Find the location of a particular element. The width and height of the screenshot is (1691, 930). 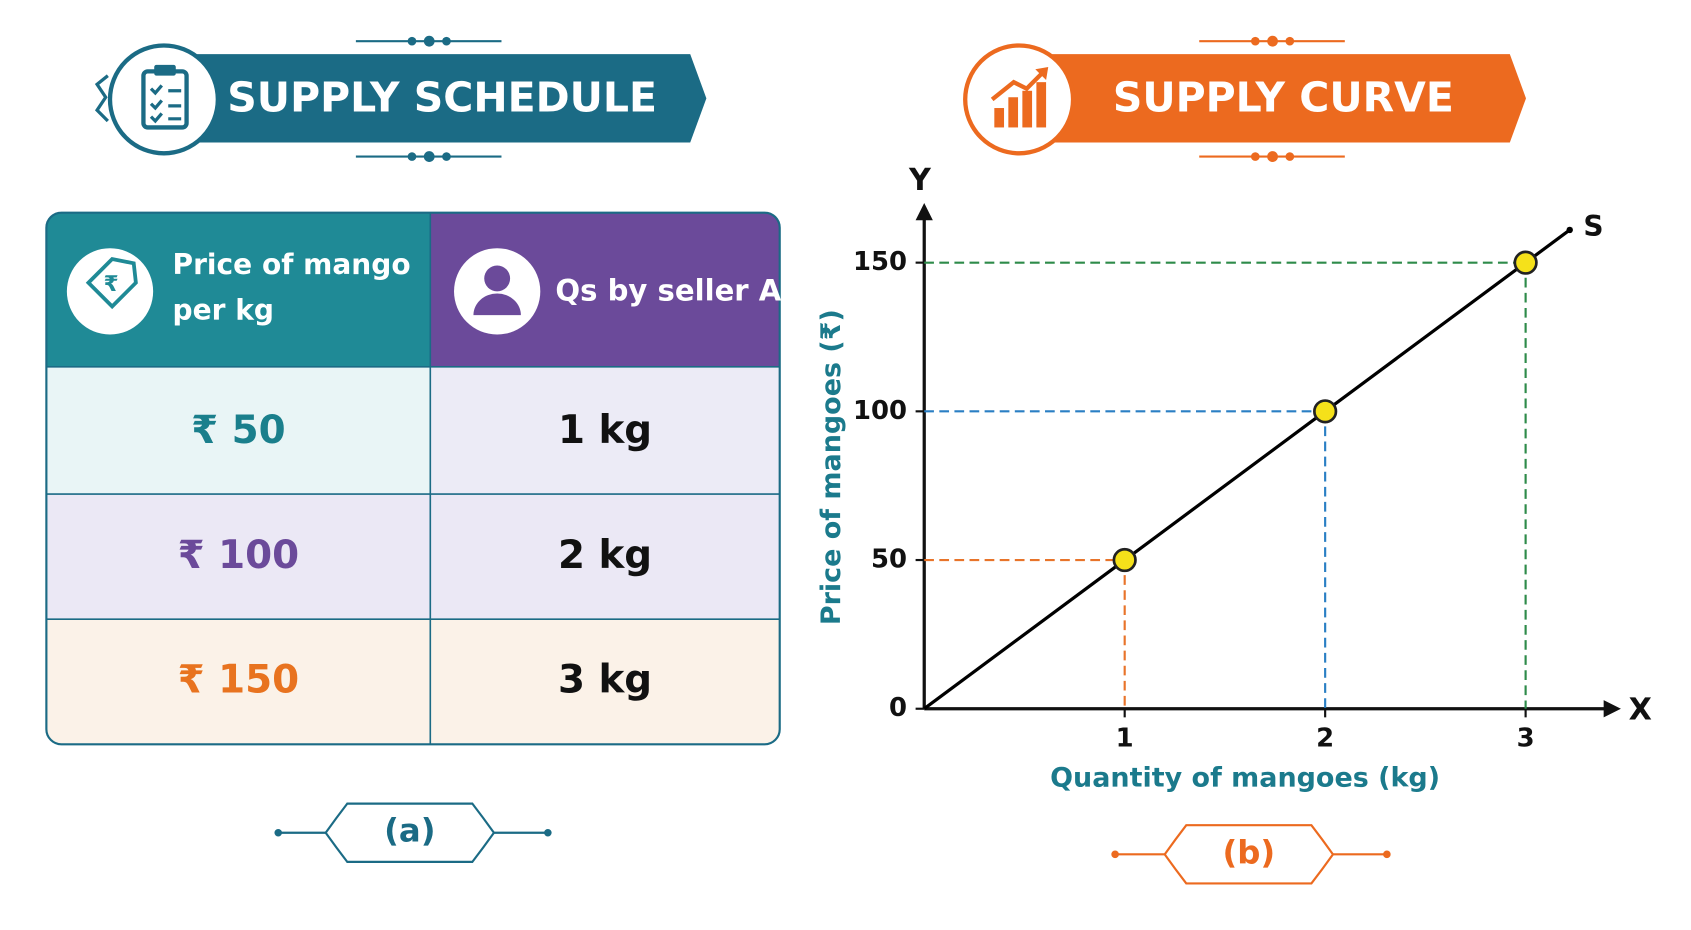

header-text: Price of mango per kg is located at coordinates (291, 288).